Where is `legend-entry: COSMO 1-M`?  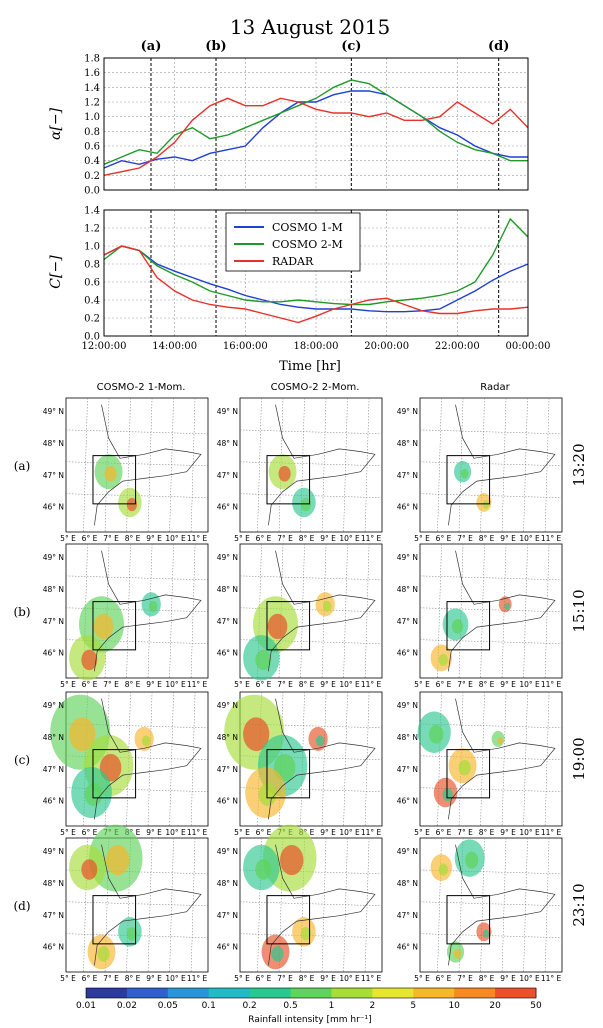
legend-entry: COSMO 1-M is located at coordinates (307, 227).